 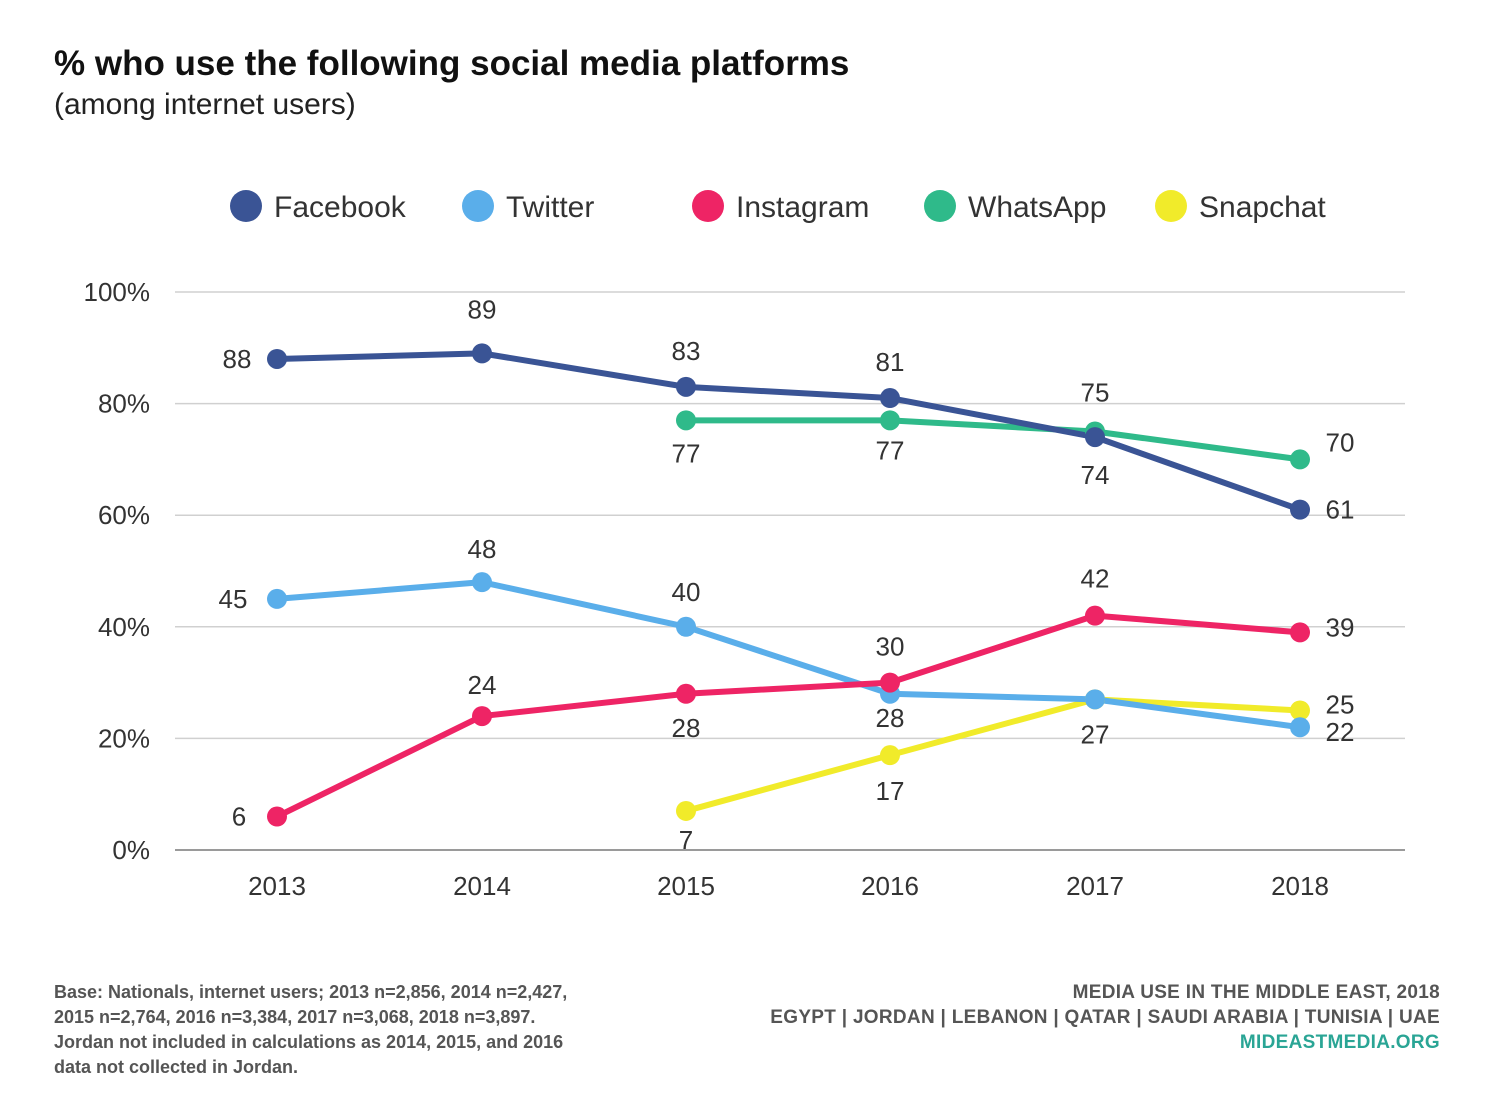 I want to click on y-tick-label: 60%, so click(x=124, y=515).